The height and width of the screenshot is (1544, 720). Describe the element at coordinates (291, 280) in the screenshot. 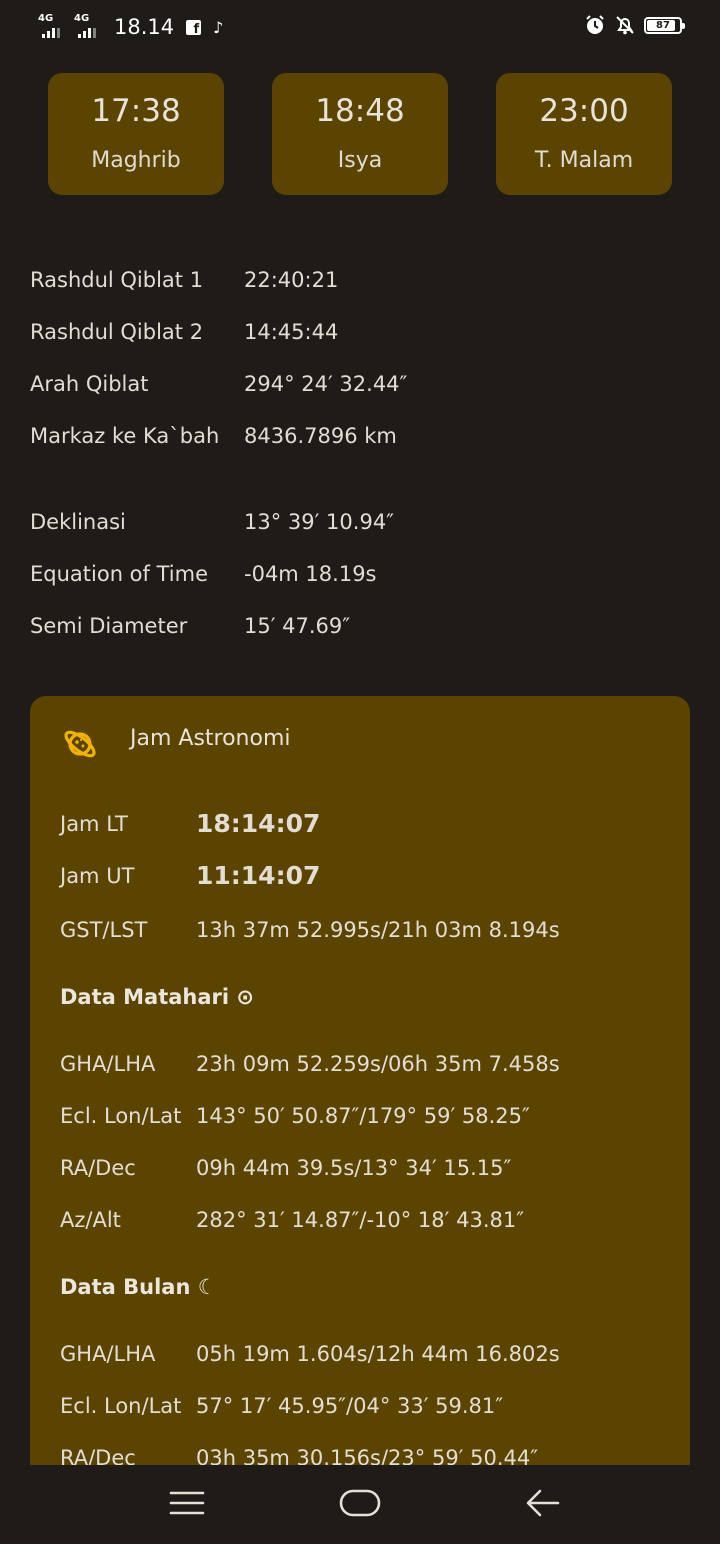

I see `info-value: 22:40:21` at that location.